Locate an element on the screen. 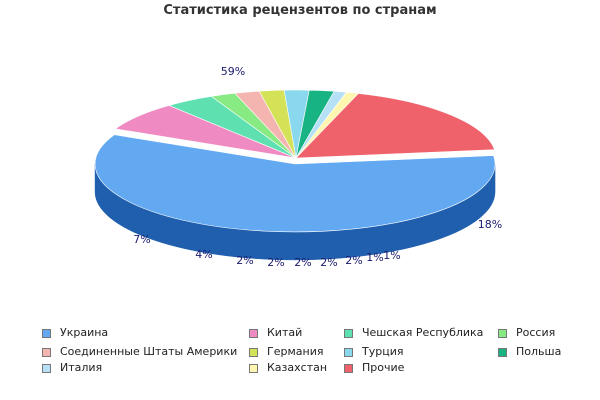 The width and height of the screenshot is (600, 400). pie-slice is located at coordinates (395, 126).